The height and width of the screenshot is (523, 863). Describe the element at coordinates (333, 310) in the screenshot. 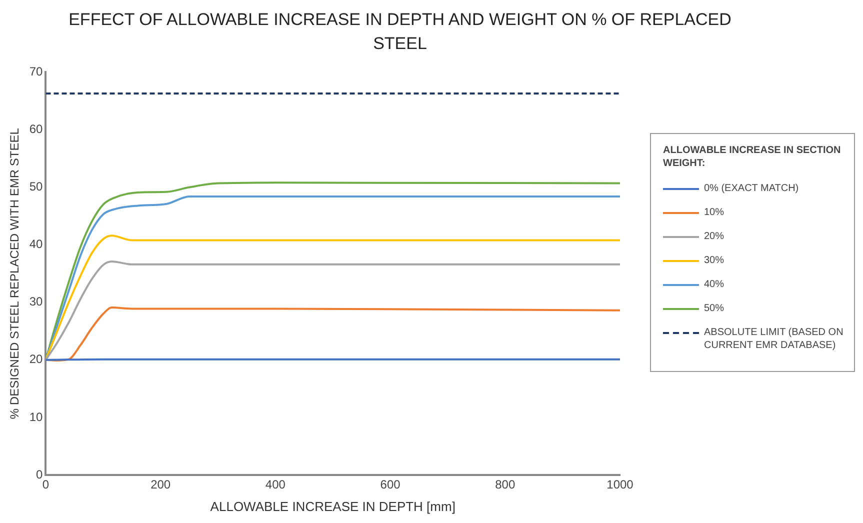

I see `line-series` at that location.